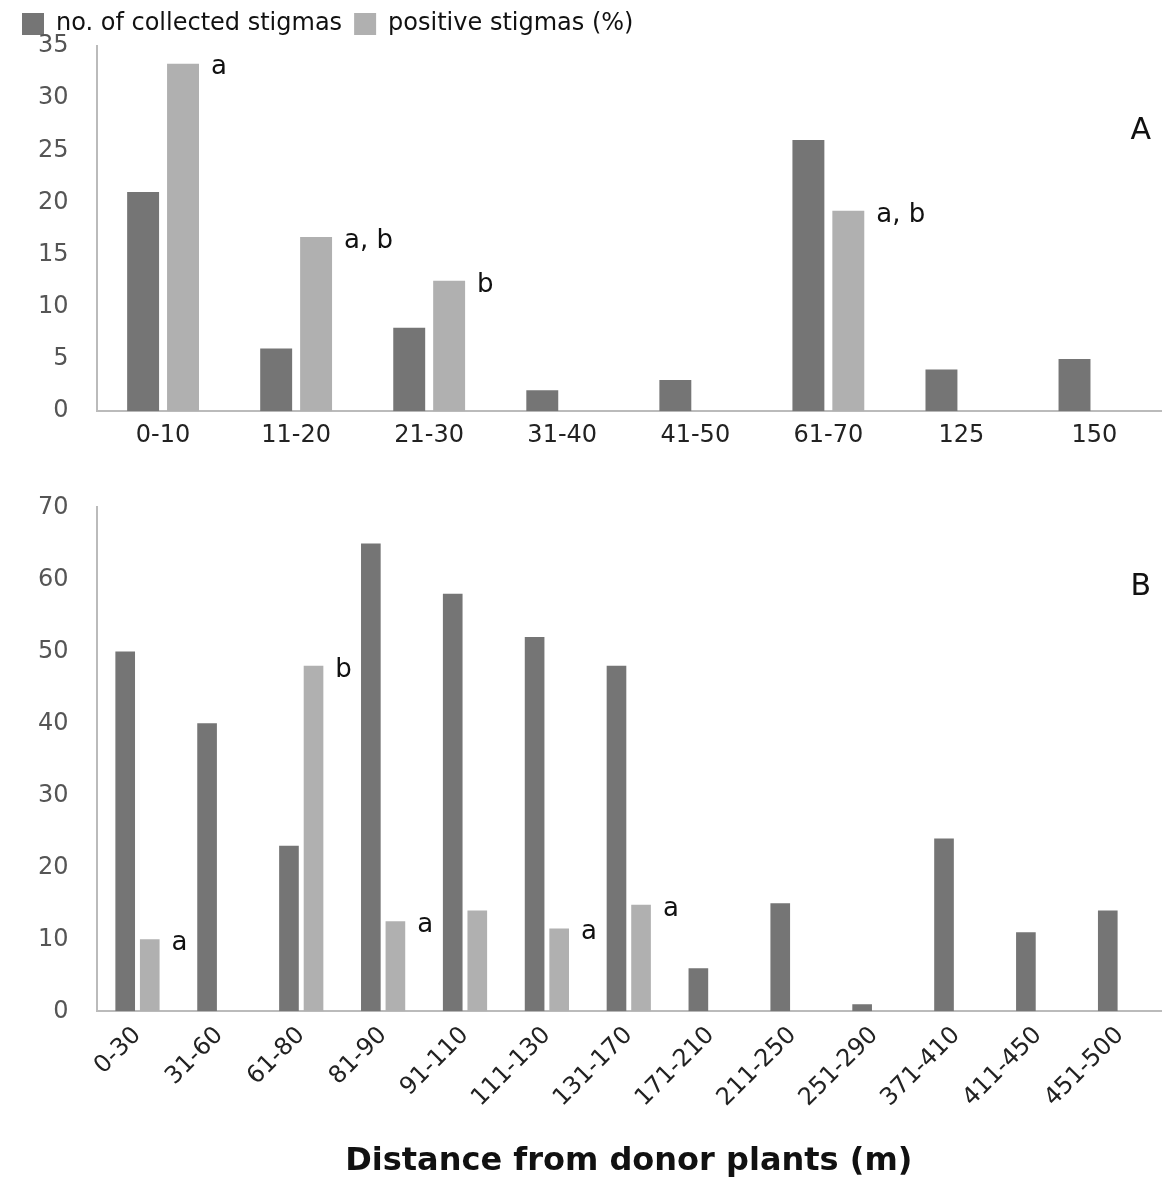 The width and height of the screenshot is (1171, 1190). What do you see at coordinates (1141, 128) in the screenshot?
I see `annotation: A` at bounding box center [1141, 128].